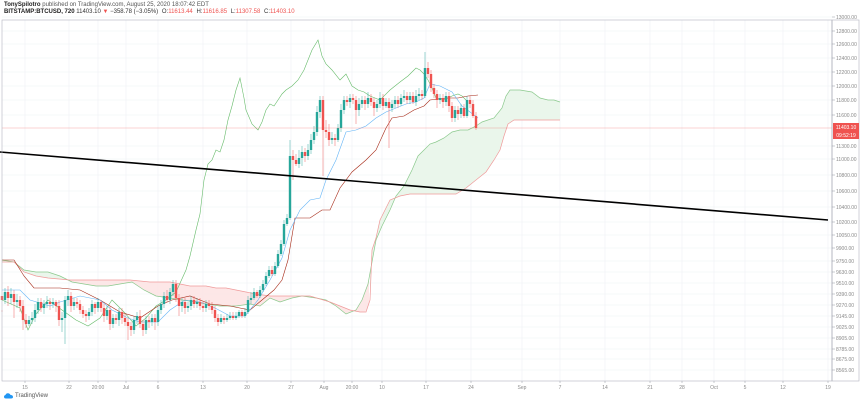  I want to click on countdown-tag-bg, so click(846, 135).